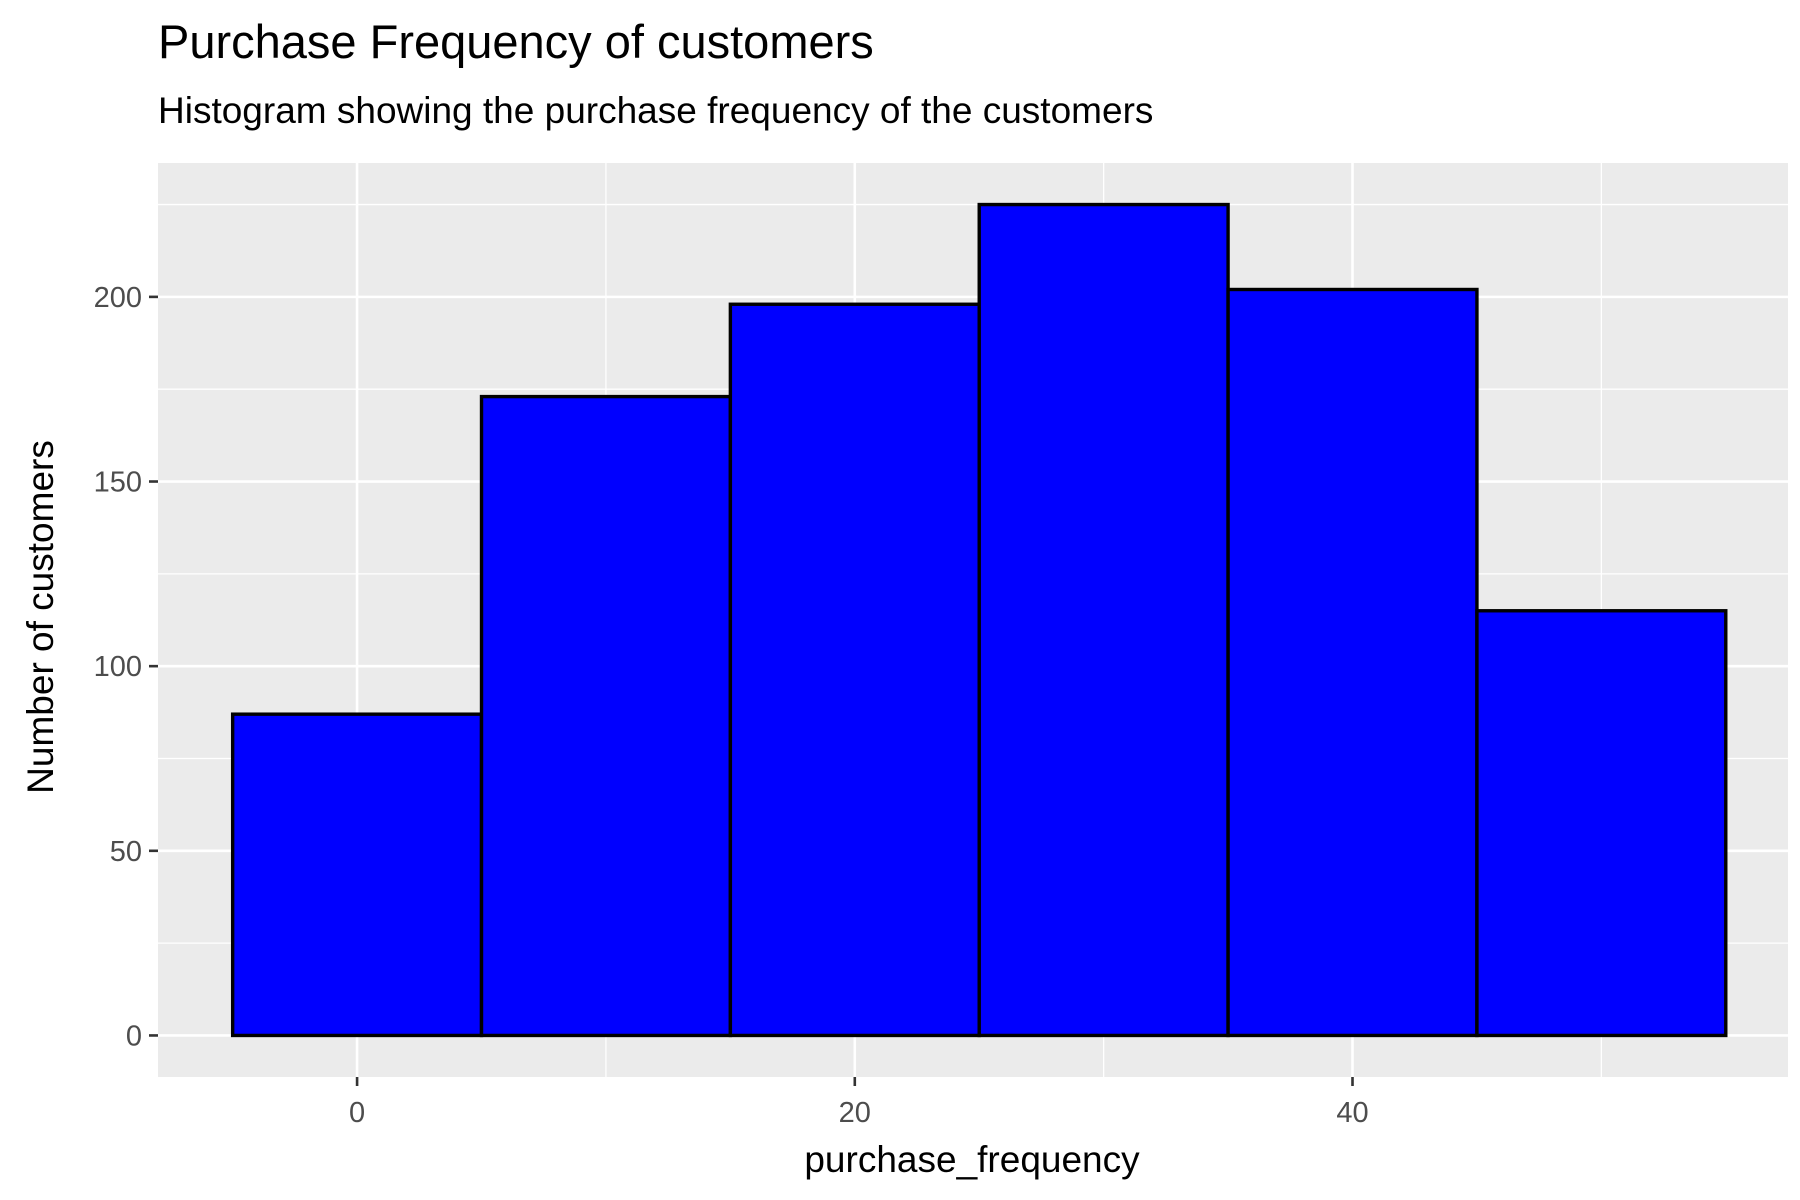 Image resolution: width=1800 pixels, height=1200 pixels. What do you see at coordinates (126, 852) in the screenshot?
I see `y-tick-label: 50` at bounding box center [126, 852].